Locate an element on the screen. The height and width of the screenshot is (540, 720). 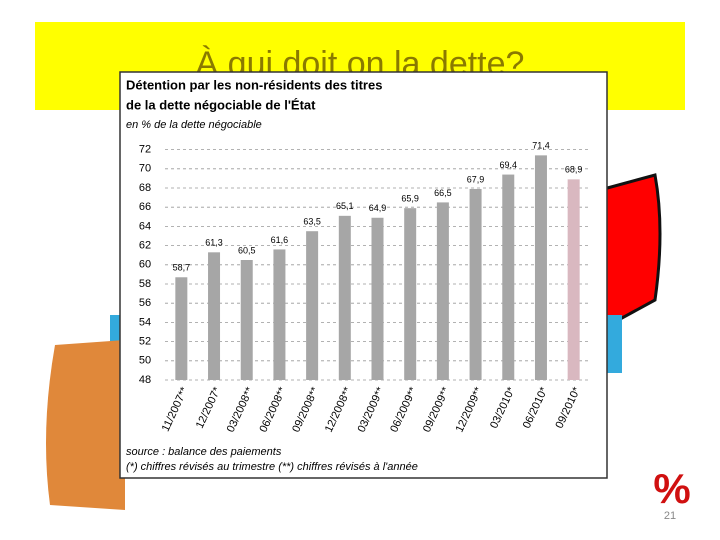
value-label: 65,1 is located at coordinates (345, 206).